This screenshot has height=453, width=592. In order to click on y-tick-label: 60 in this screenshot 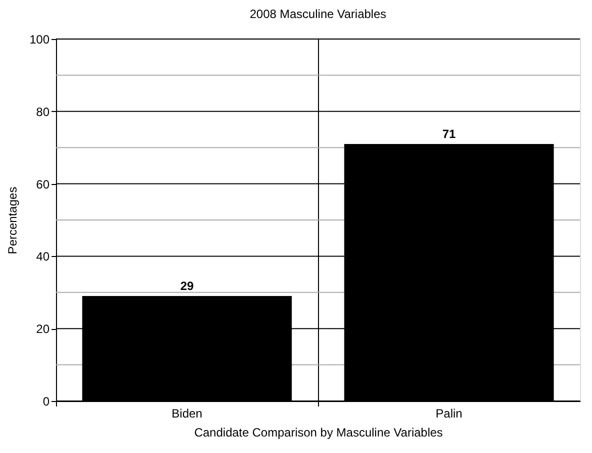, I will do `click(43, 184)`.